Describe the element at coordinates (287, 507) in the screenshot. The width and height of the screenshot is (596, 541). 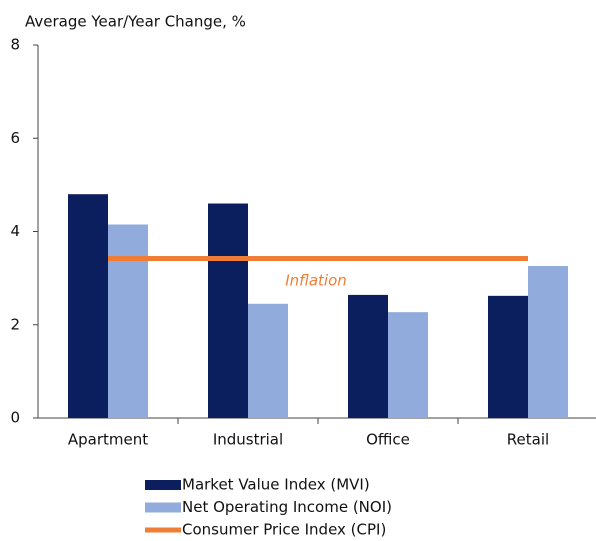
I see `legend-label: Net Operating Income (NOI)` at that location.